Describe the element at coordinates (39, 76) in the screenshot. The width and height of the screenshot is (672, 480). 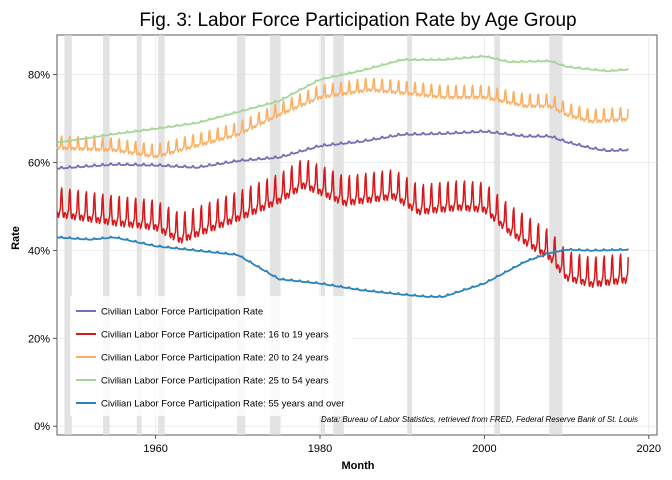
I see `y-tick-label-4: 80%` at that location.